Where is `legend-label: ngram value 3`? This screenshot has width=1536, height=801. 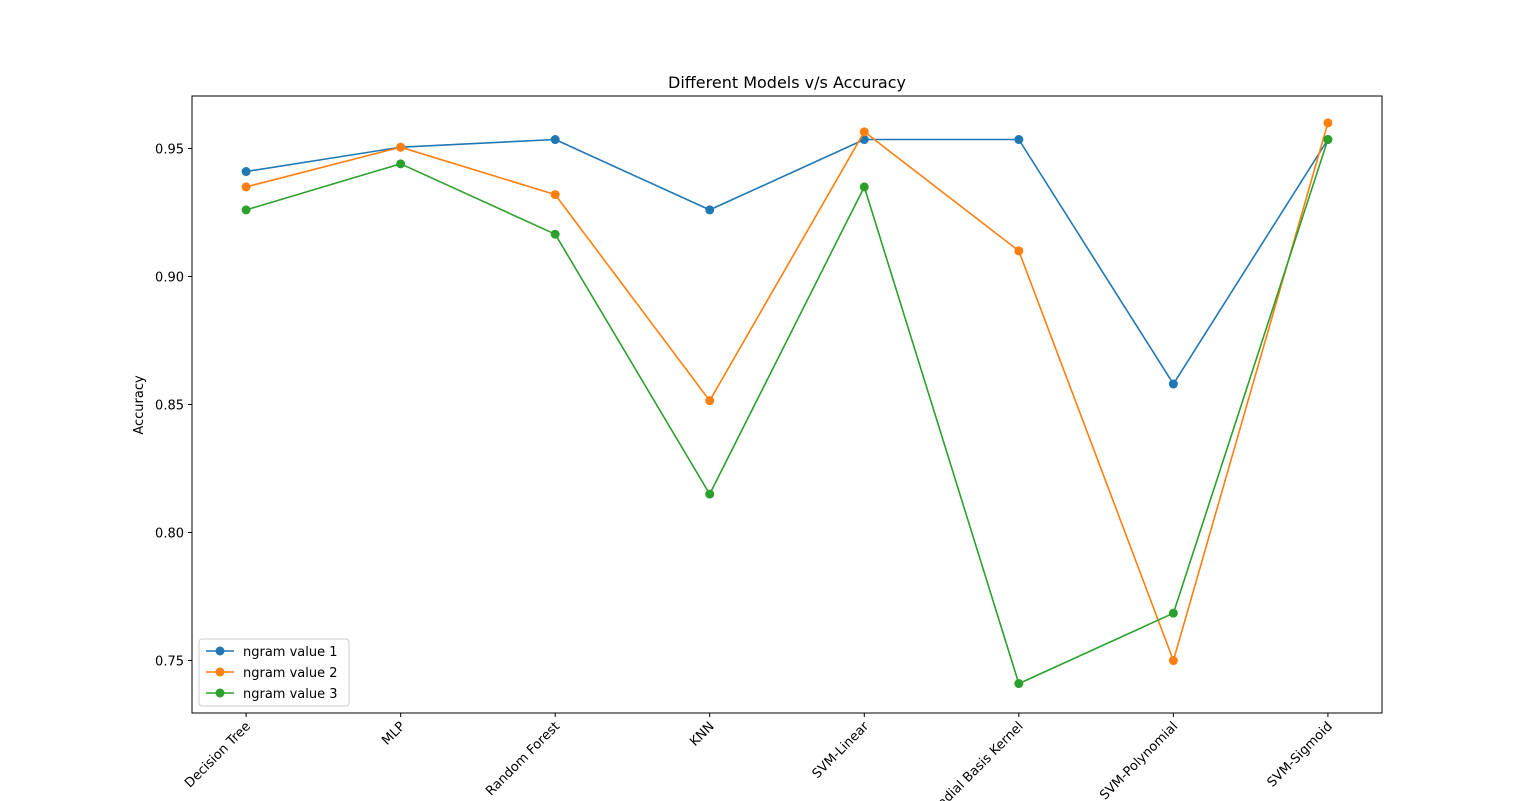
legend-label: ngram value 3 is located at coordinates (290, 694).